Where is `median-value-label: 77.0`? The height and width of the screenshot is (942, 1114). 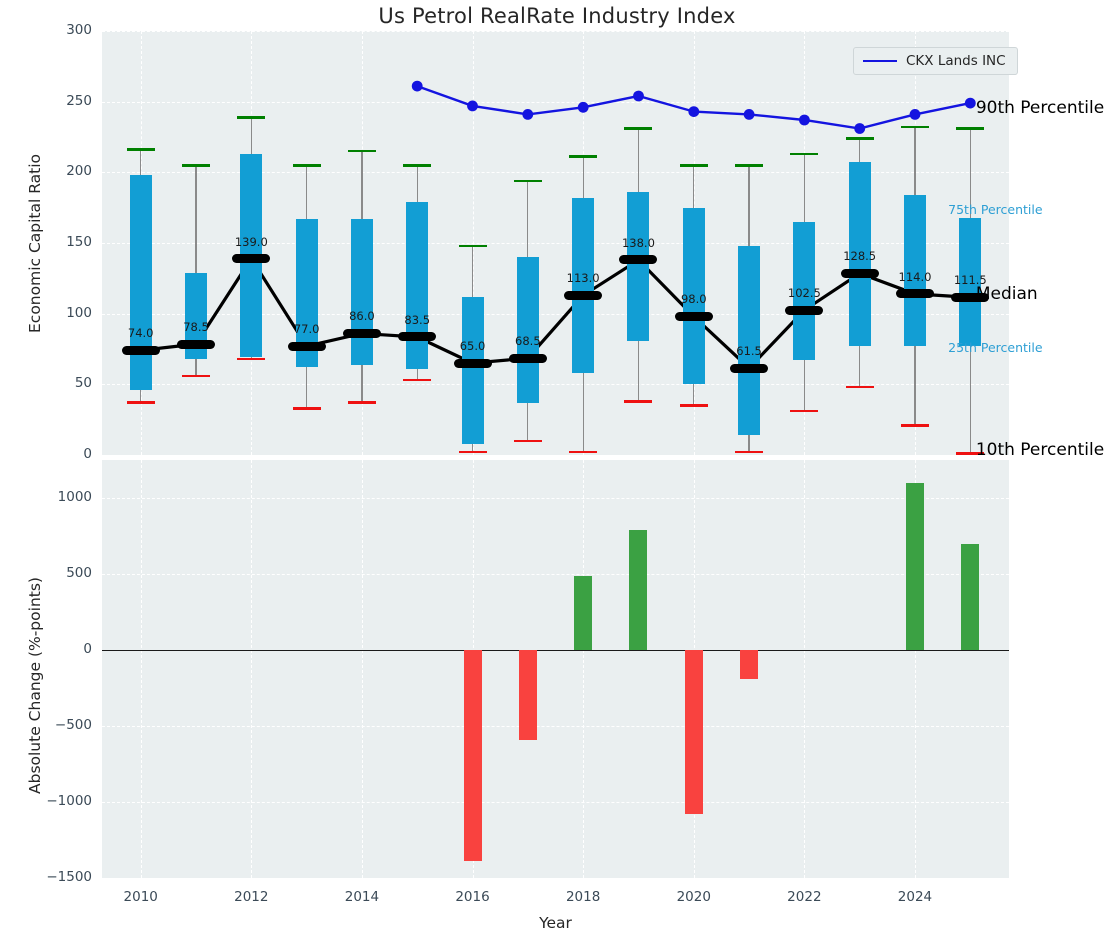
median-value-label: 77.0 is located at coordinates (306, 329).